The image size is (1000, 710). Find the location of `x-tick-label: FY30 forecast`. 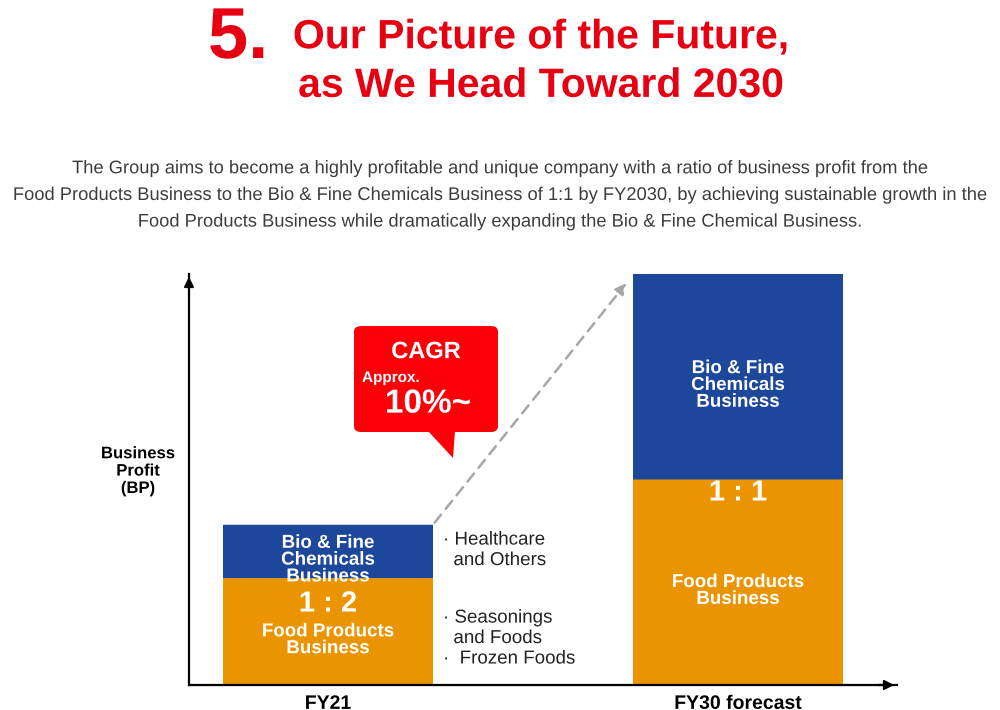

x-tick-label: FY30 forecast is located at coordinates (739, 702).